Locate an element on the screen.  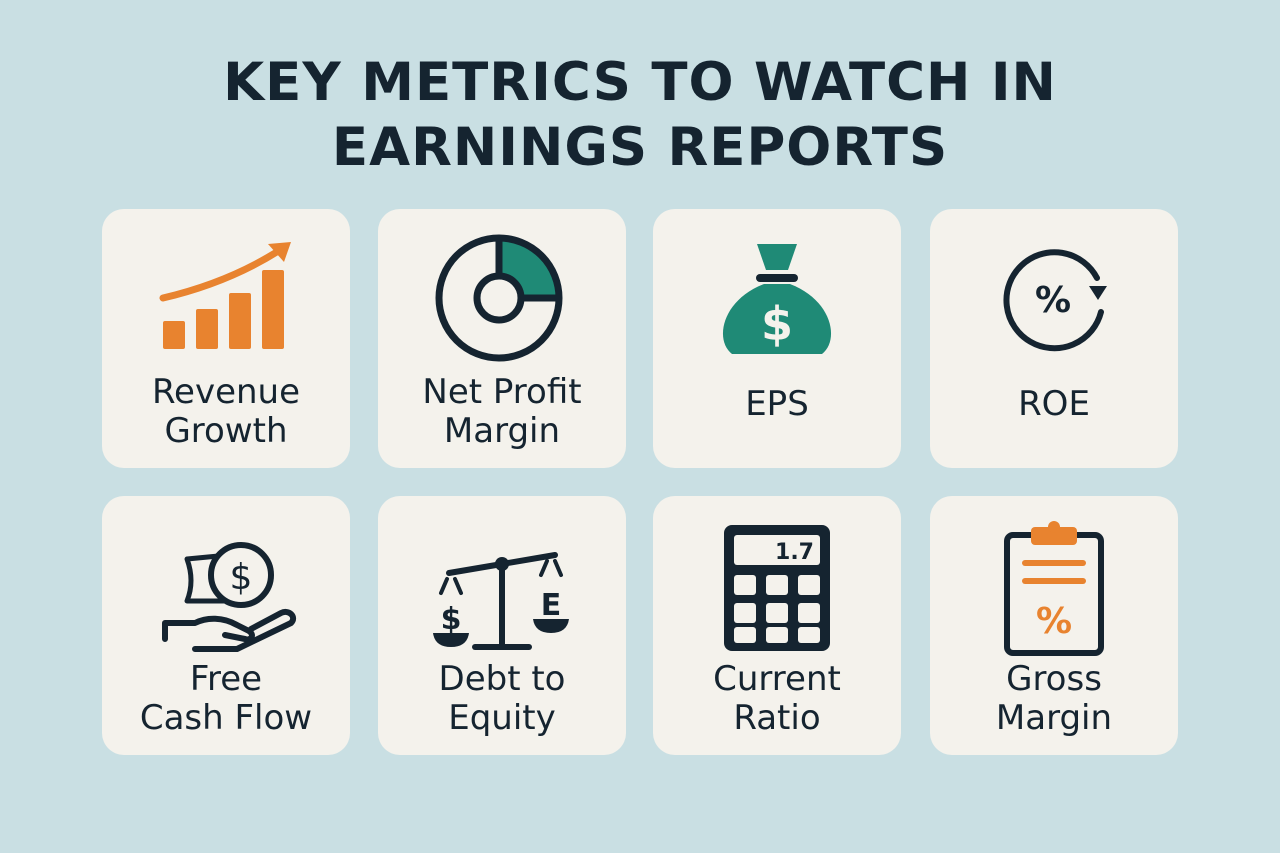
metric-label: Debt to Equity is located at coordinates (502, 698).